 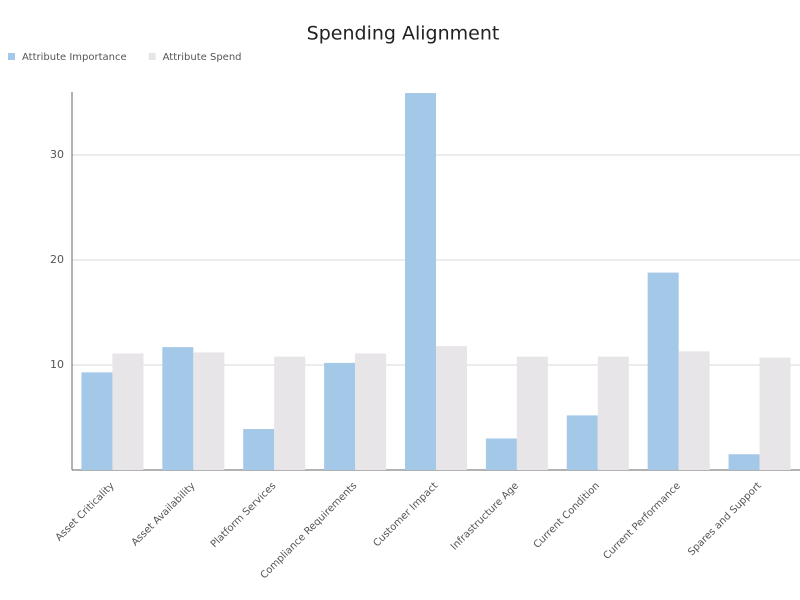 What do you see at coordinates (725, 519) in the screenshot?
I see `x-tick-label: Spares and Support` at bounding box center [725, 519].